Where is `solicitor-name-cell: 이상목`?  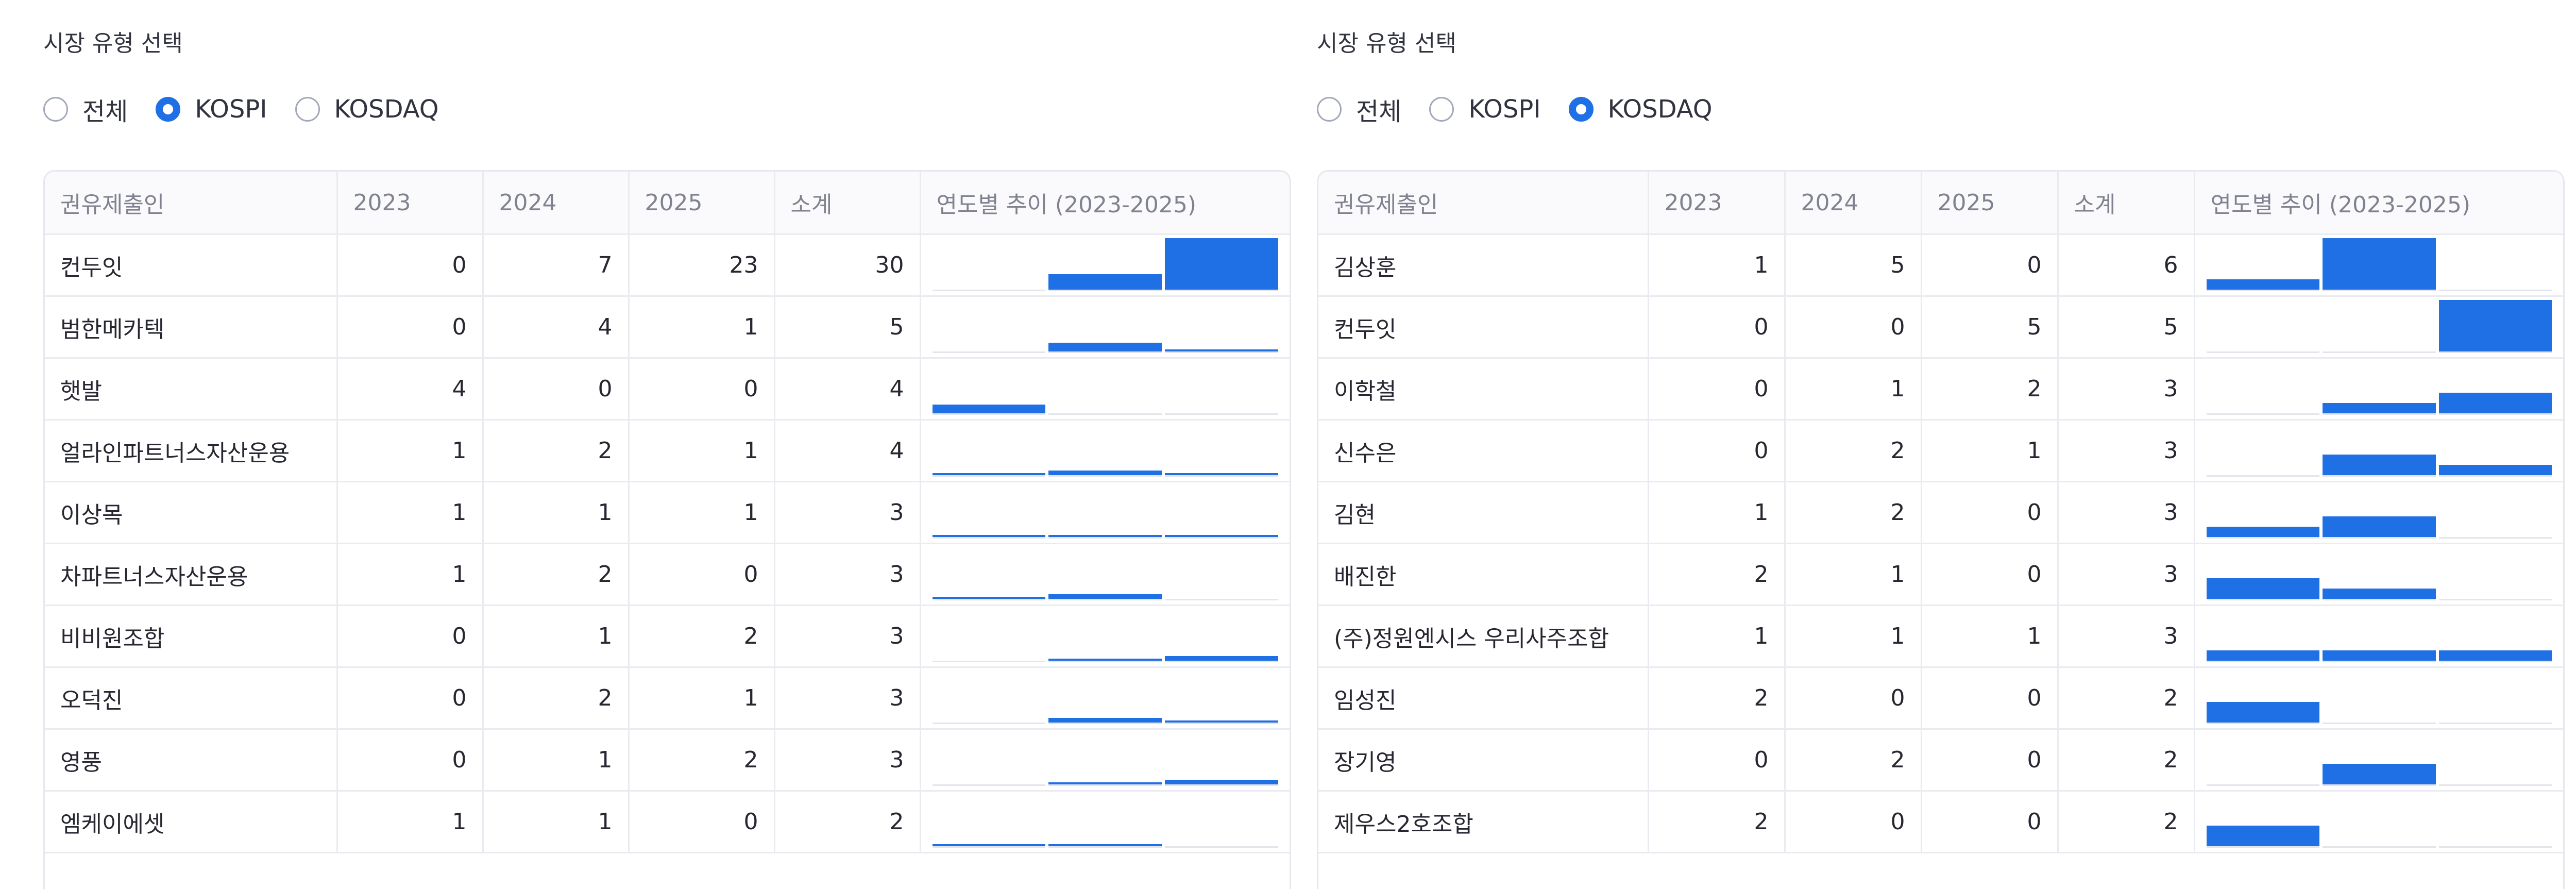 solicitor-name-cell: 이상목 is located at coordinates (191, 512).